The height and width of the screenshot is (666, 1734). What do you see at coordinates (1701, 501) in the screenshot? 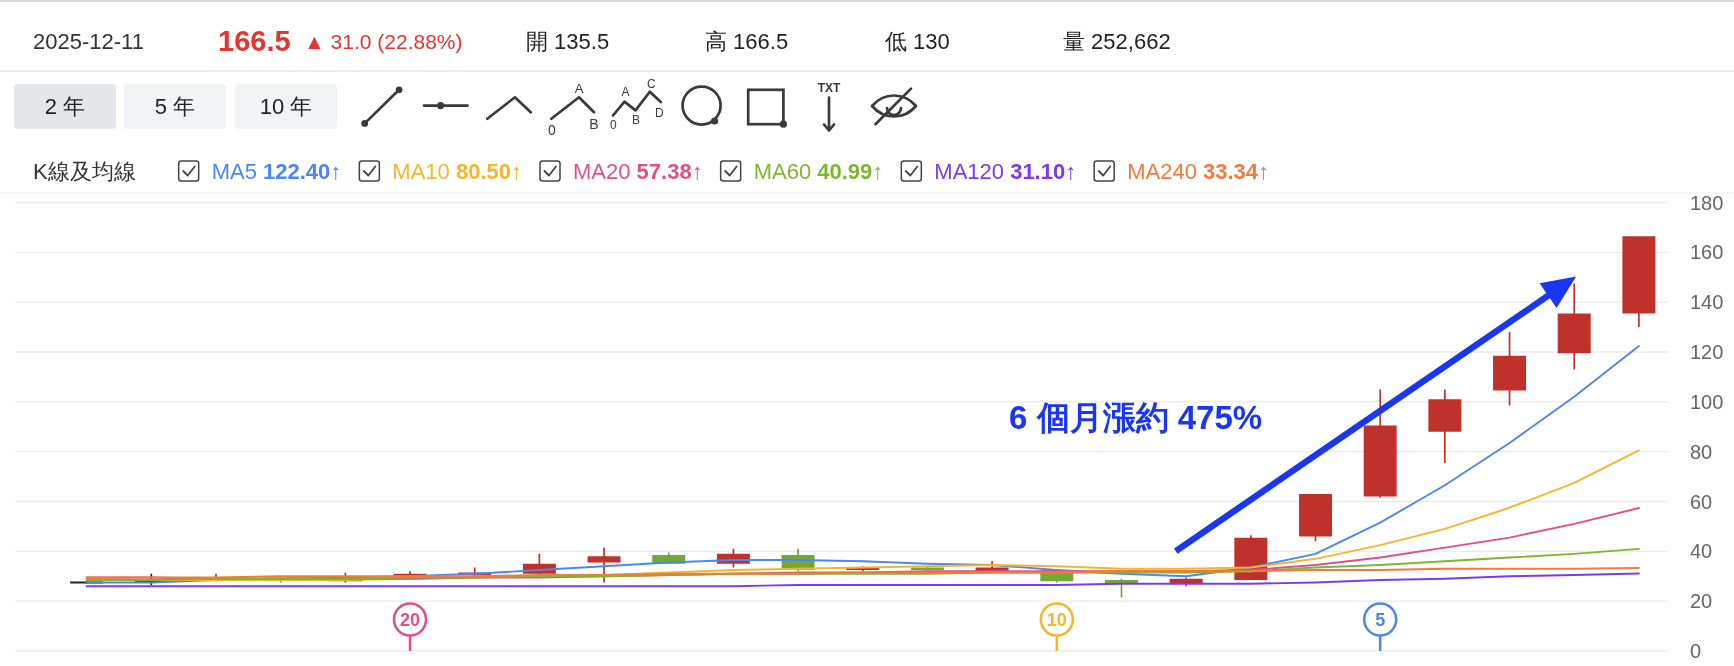
I see `y-tick-label: 60` at bounding box center [1701, 501].